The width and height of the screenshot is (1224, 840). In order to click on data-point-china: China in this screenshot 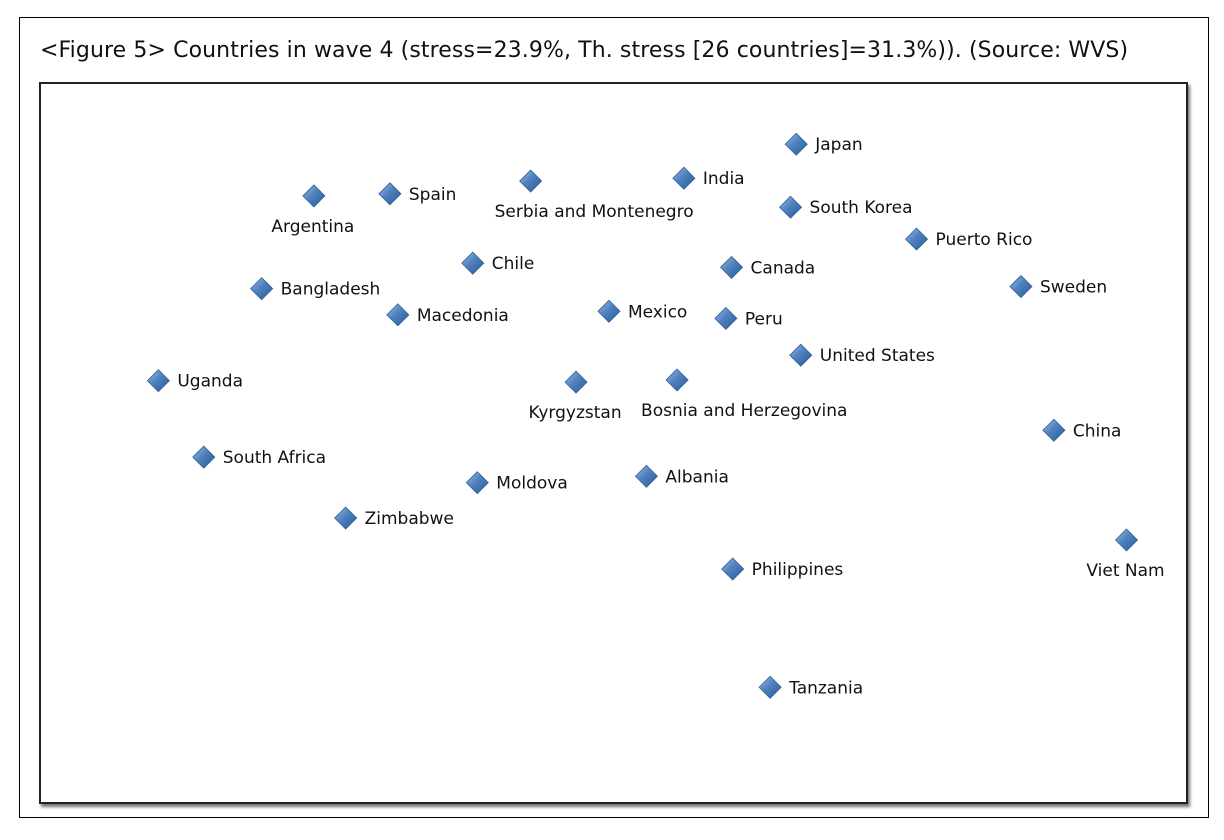, I will do `click(1082, 430)`.